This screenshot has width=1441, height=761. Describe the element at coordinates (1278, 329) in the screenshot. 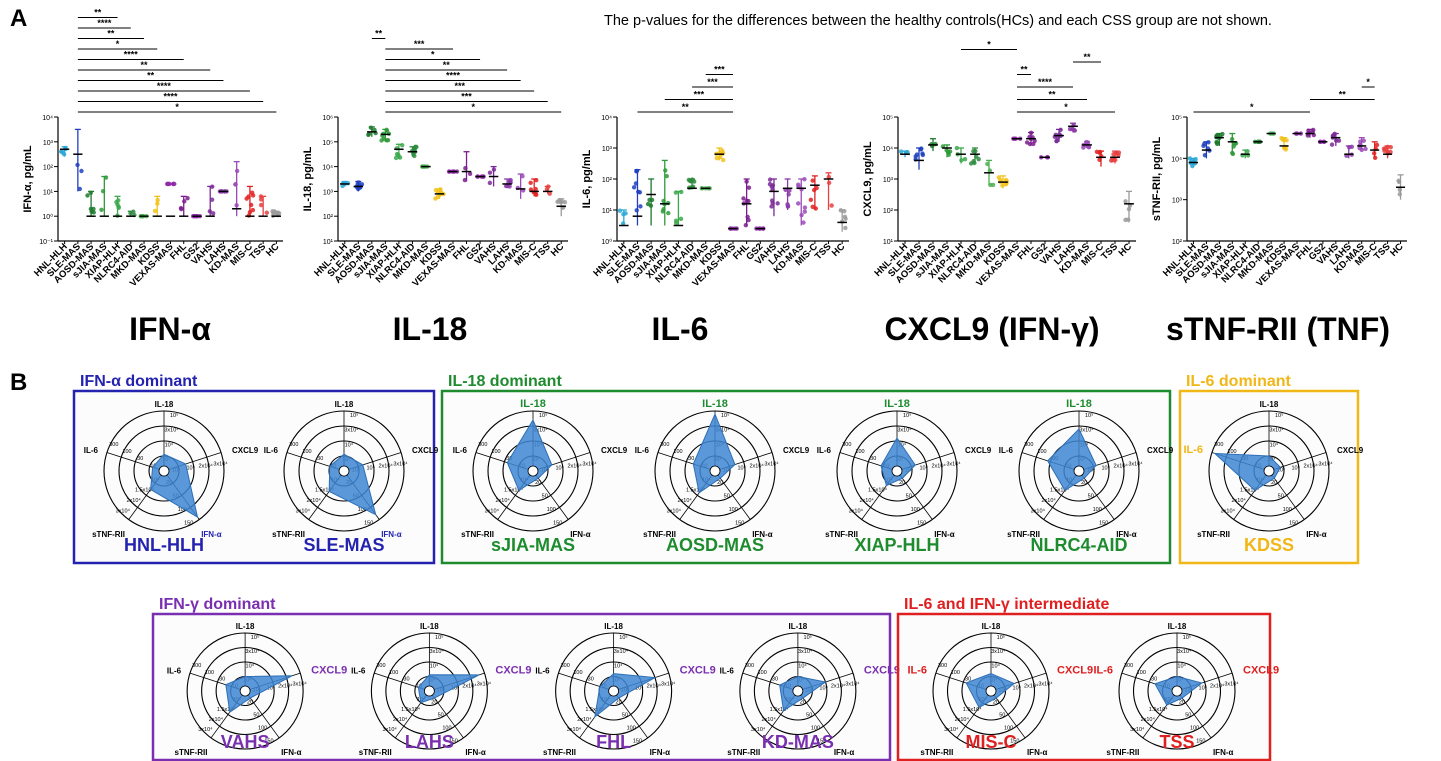

I see `chart-title: sTNF-RII (TNF)` at that location.